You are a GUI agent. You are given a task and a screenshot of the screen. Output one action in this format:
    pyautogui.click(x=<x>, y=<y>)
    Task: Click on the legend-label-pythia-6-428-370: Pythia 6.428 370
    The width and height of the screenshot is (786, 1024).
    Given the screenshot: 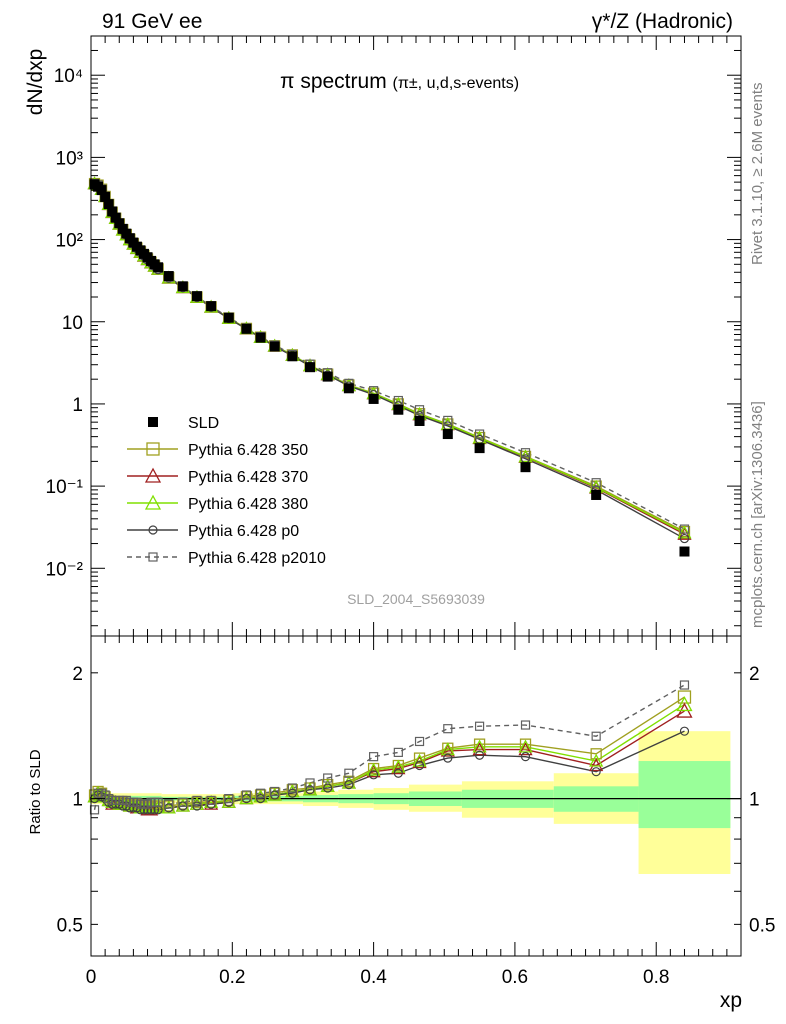 What is the action you would take?
    pyautogui.click(x=248, y=477)
    